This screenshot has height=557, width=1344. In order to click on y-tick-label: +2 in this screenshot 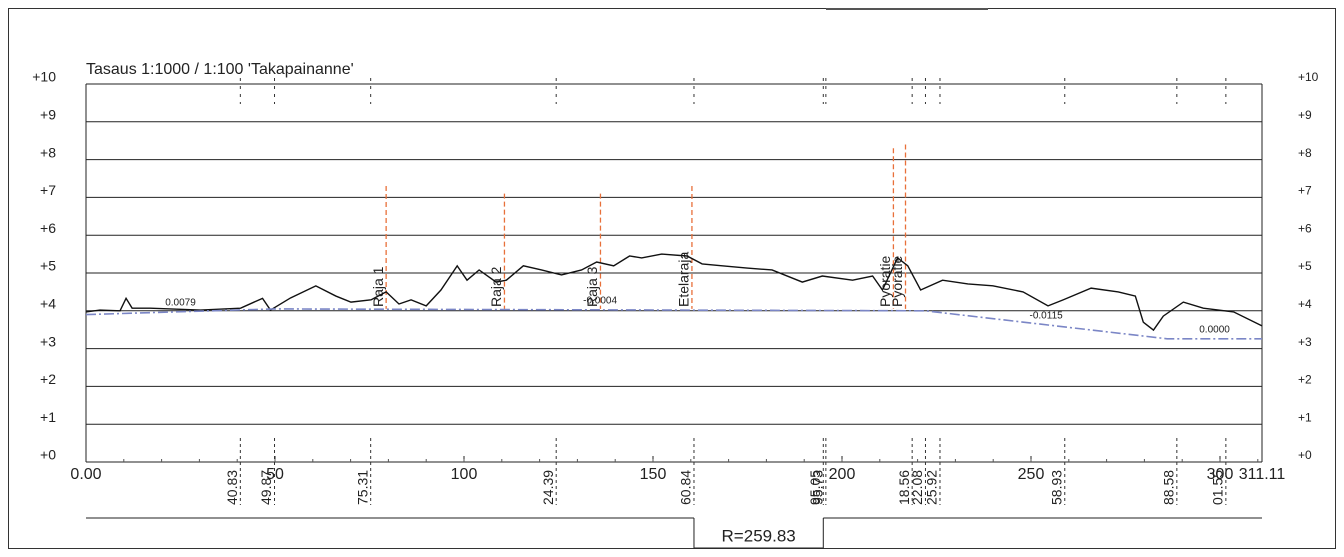, I will do `click(48, 379)`.